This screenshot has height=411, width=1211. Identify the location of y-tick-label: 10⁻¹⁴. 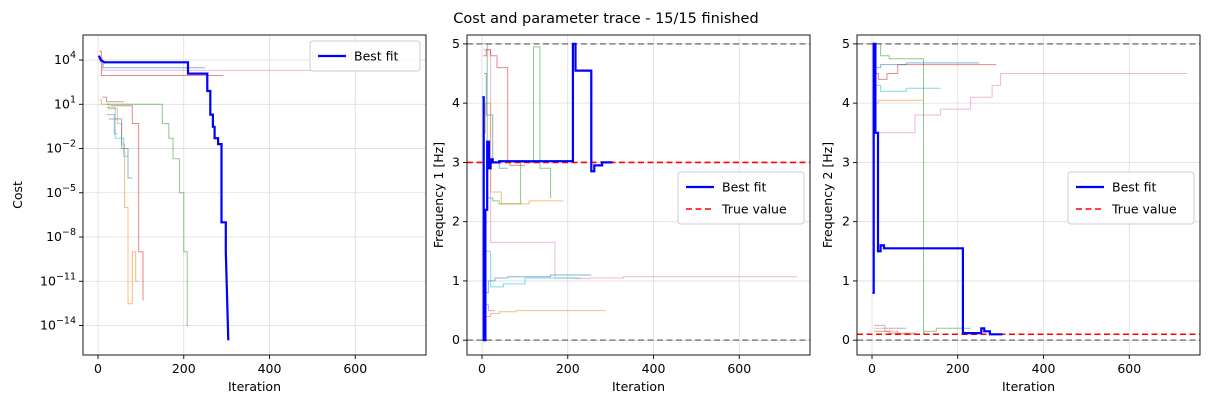
(58, 324).